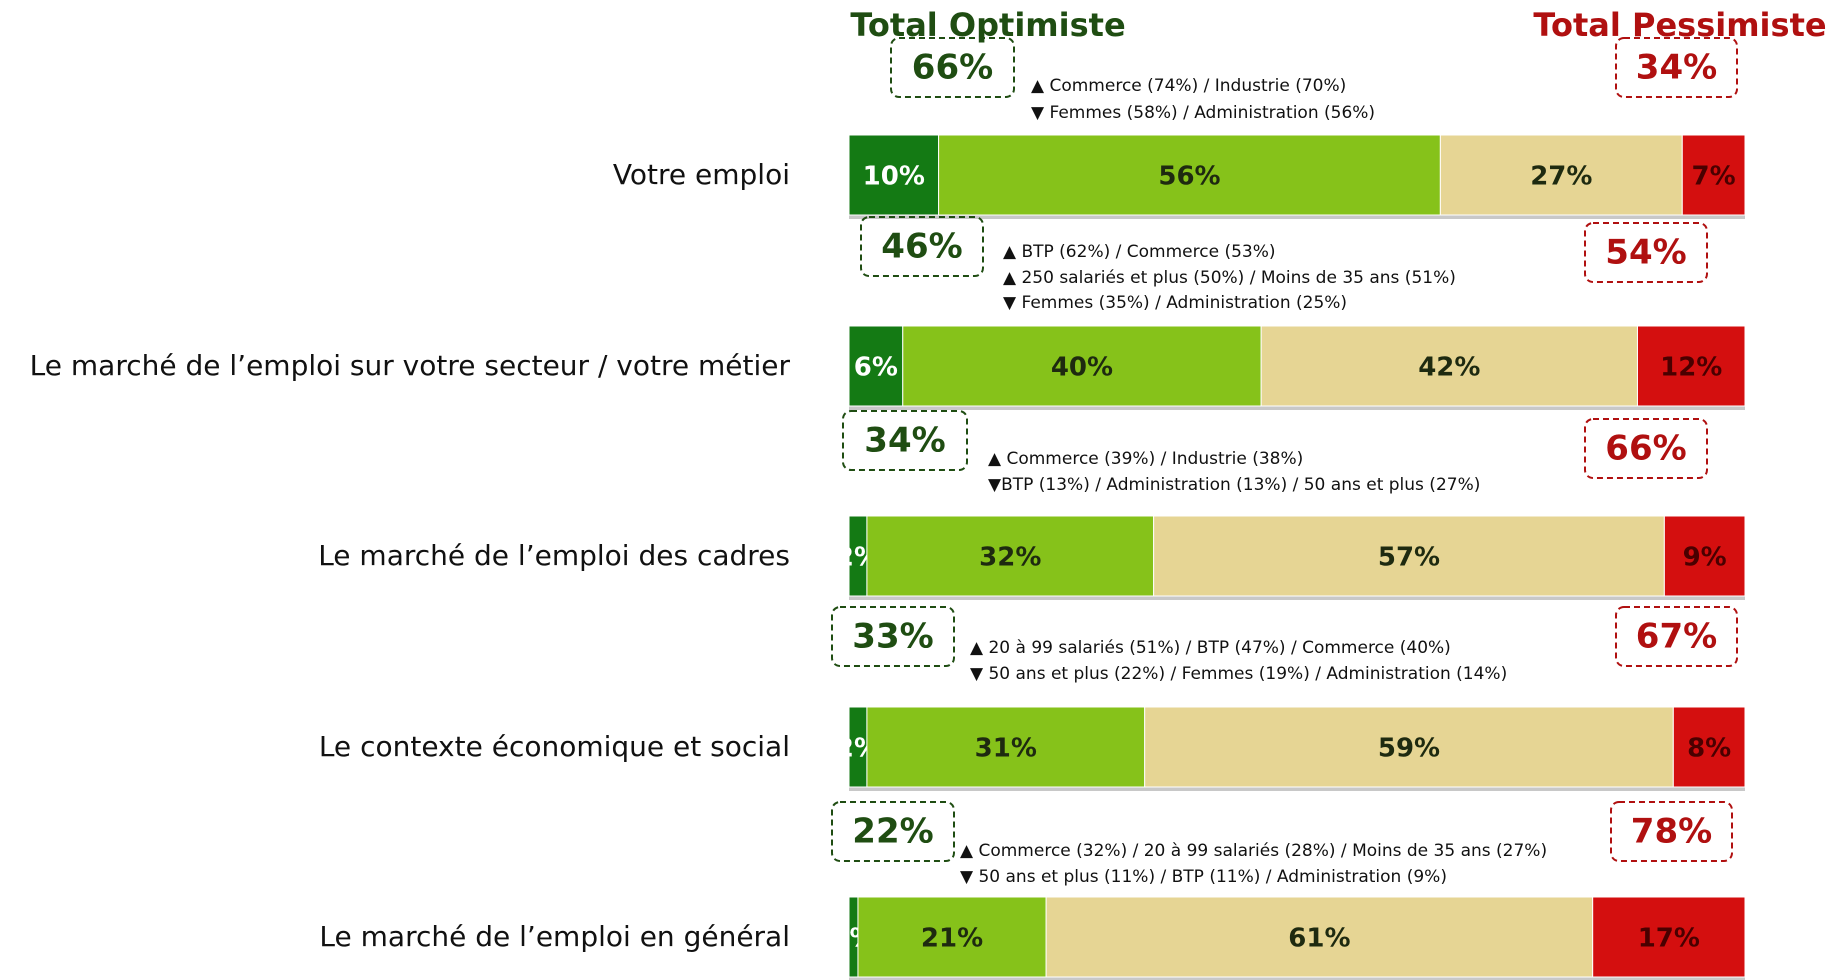 The height and width of the screenshot is (980, 1845). I want to click on total-label: 54%, so click(1645, 253).